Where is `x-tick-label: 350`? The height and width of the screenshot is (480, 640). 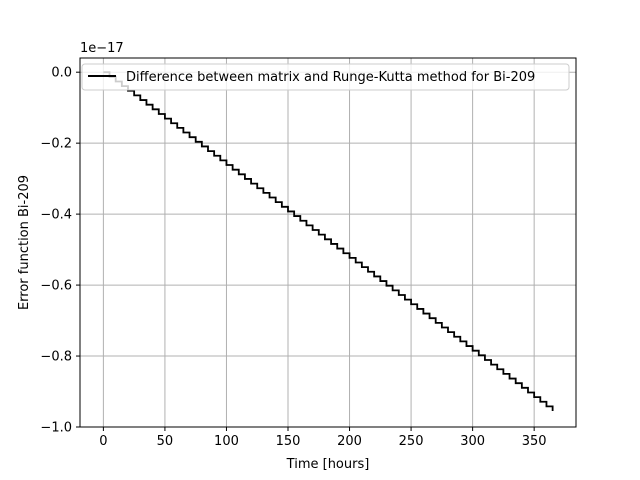 x-tick-label: 350 is located at coordinates (534, 441).